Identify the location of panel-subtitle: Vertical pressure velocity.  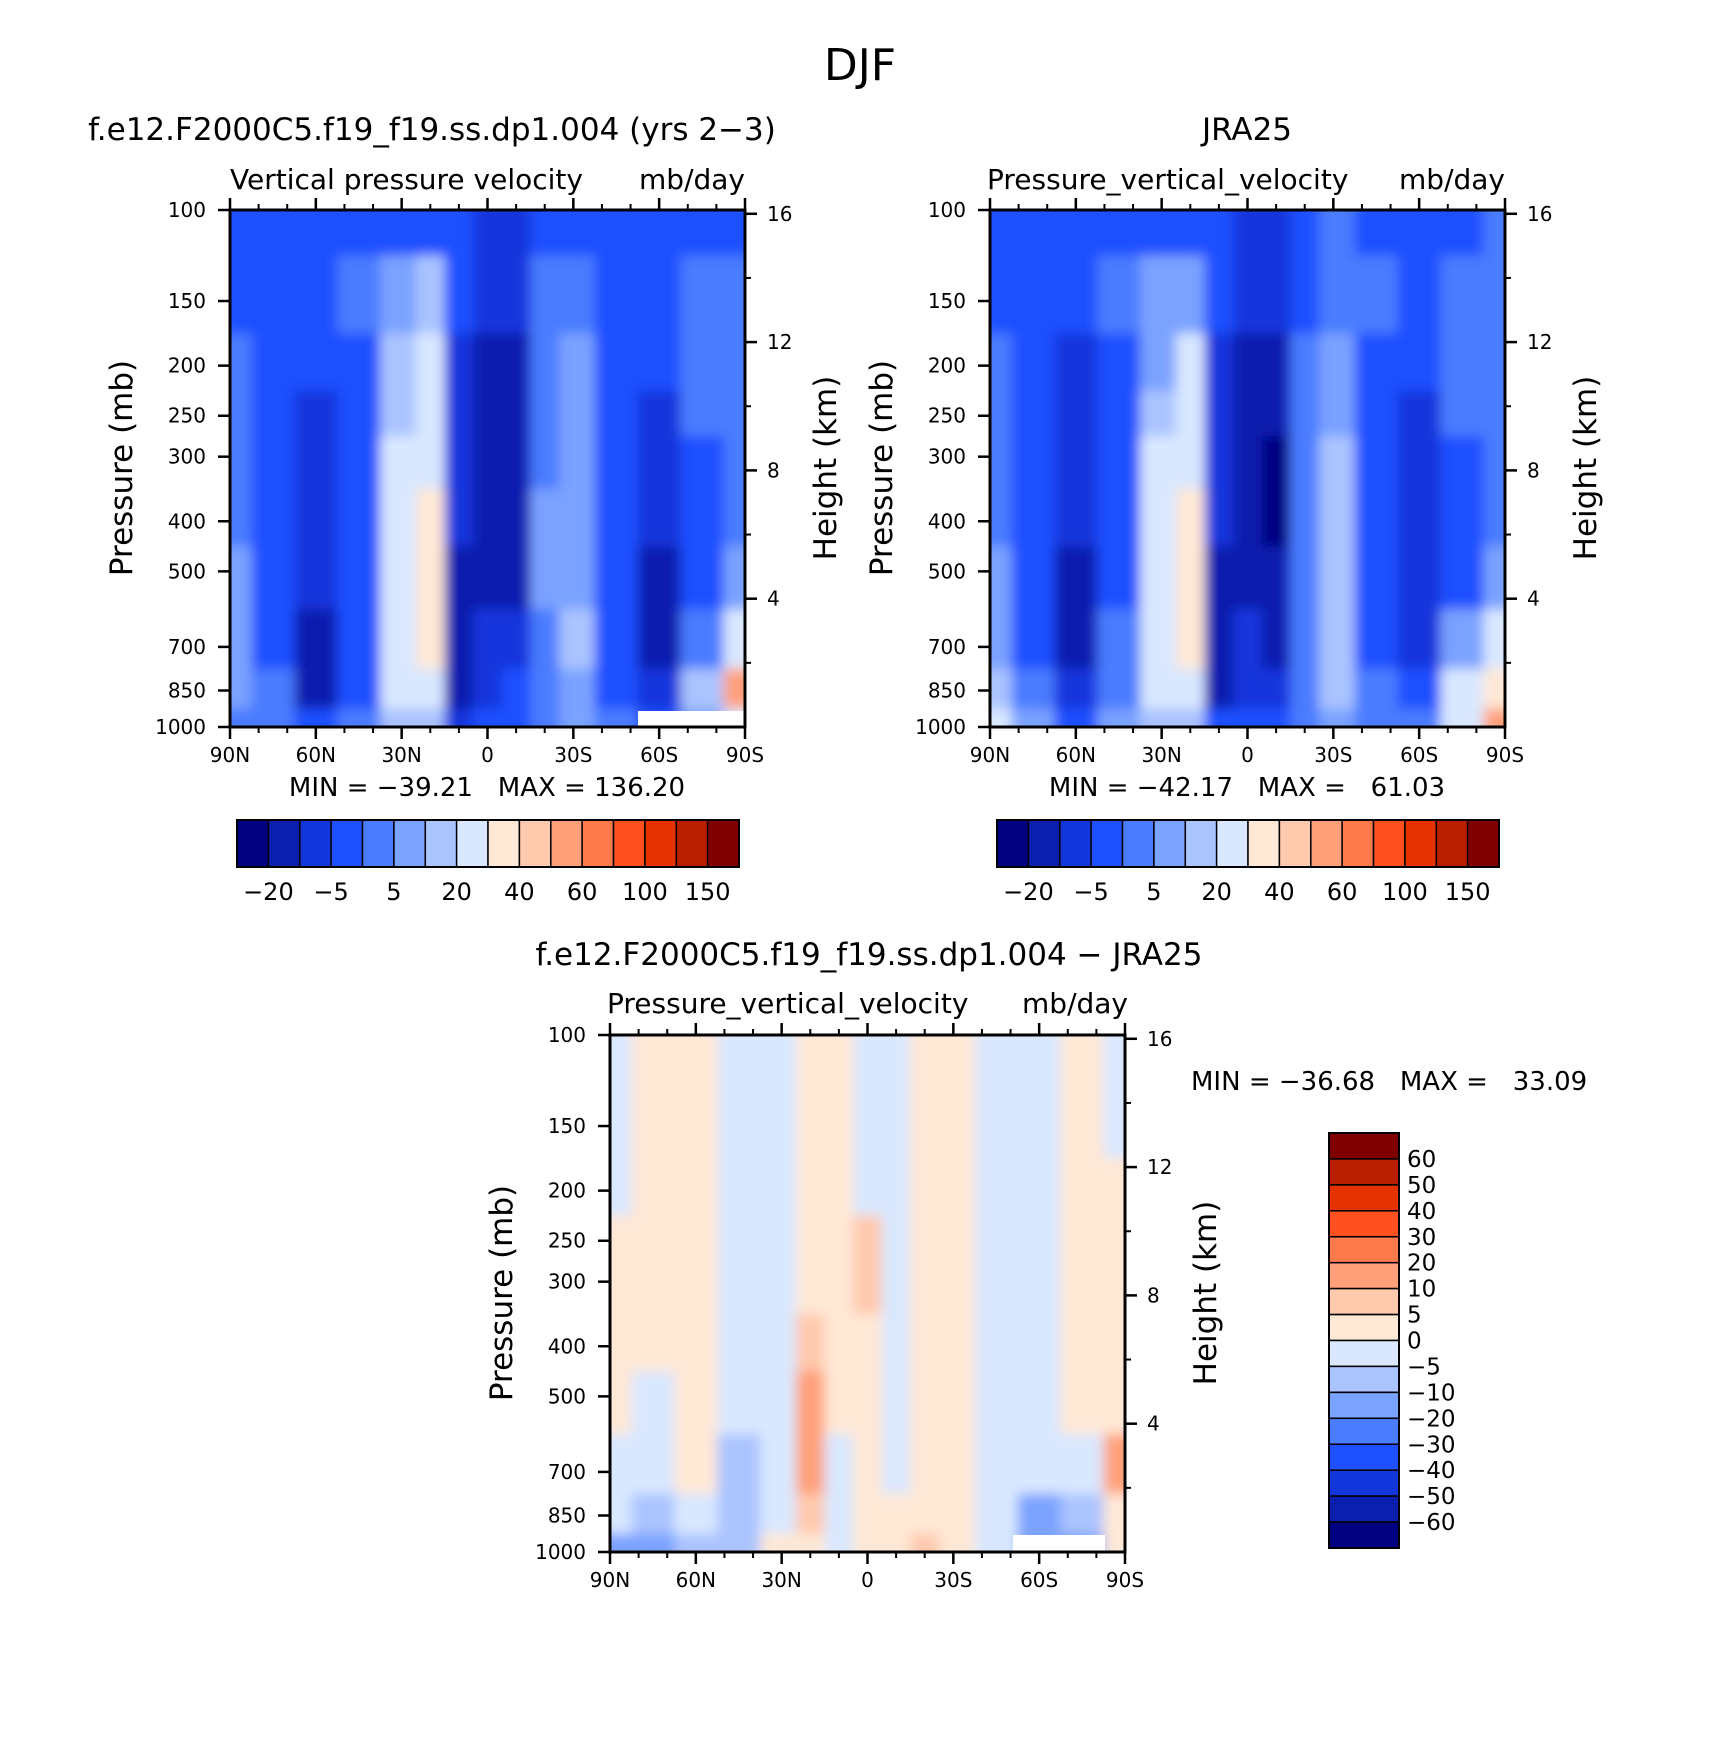
(406, 179).